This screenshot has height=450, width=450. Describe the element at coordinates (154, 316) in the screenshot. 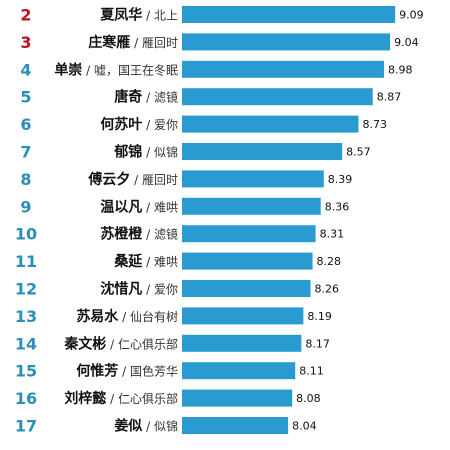

I see `work-title: 仙台有树` at that location.